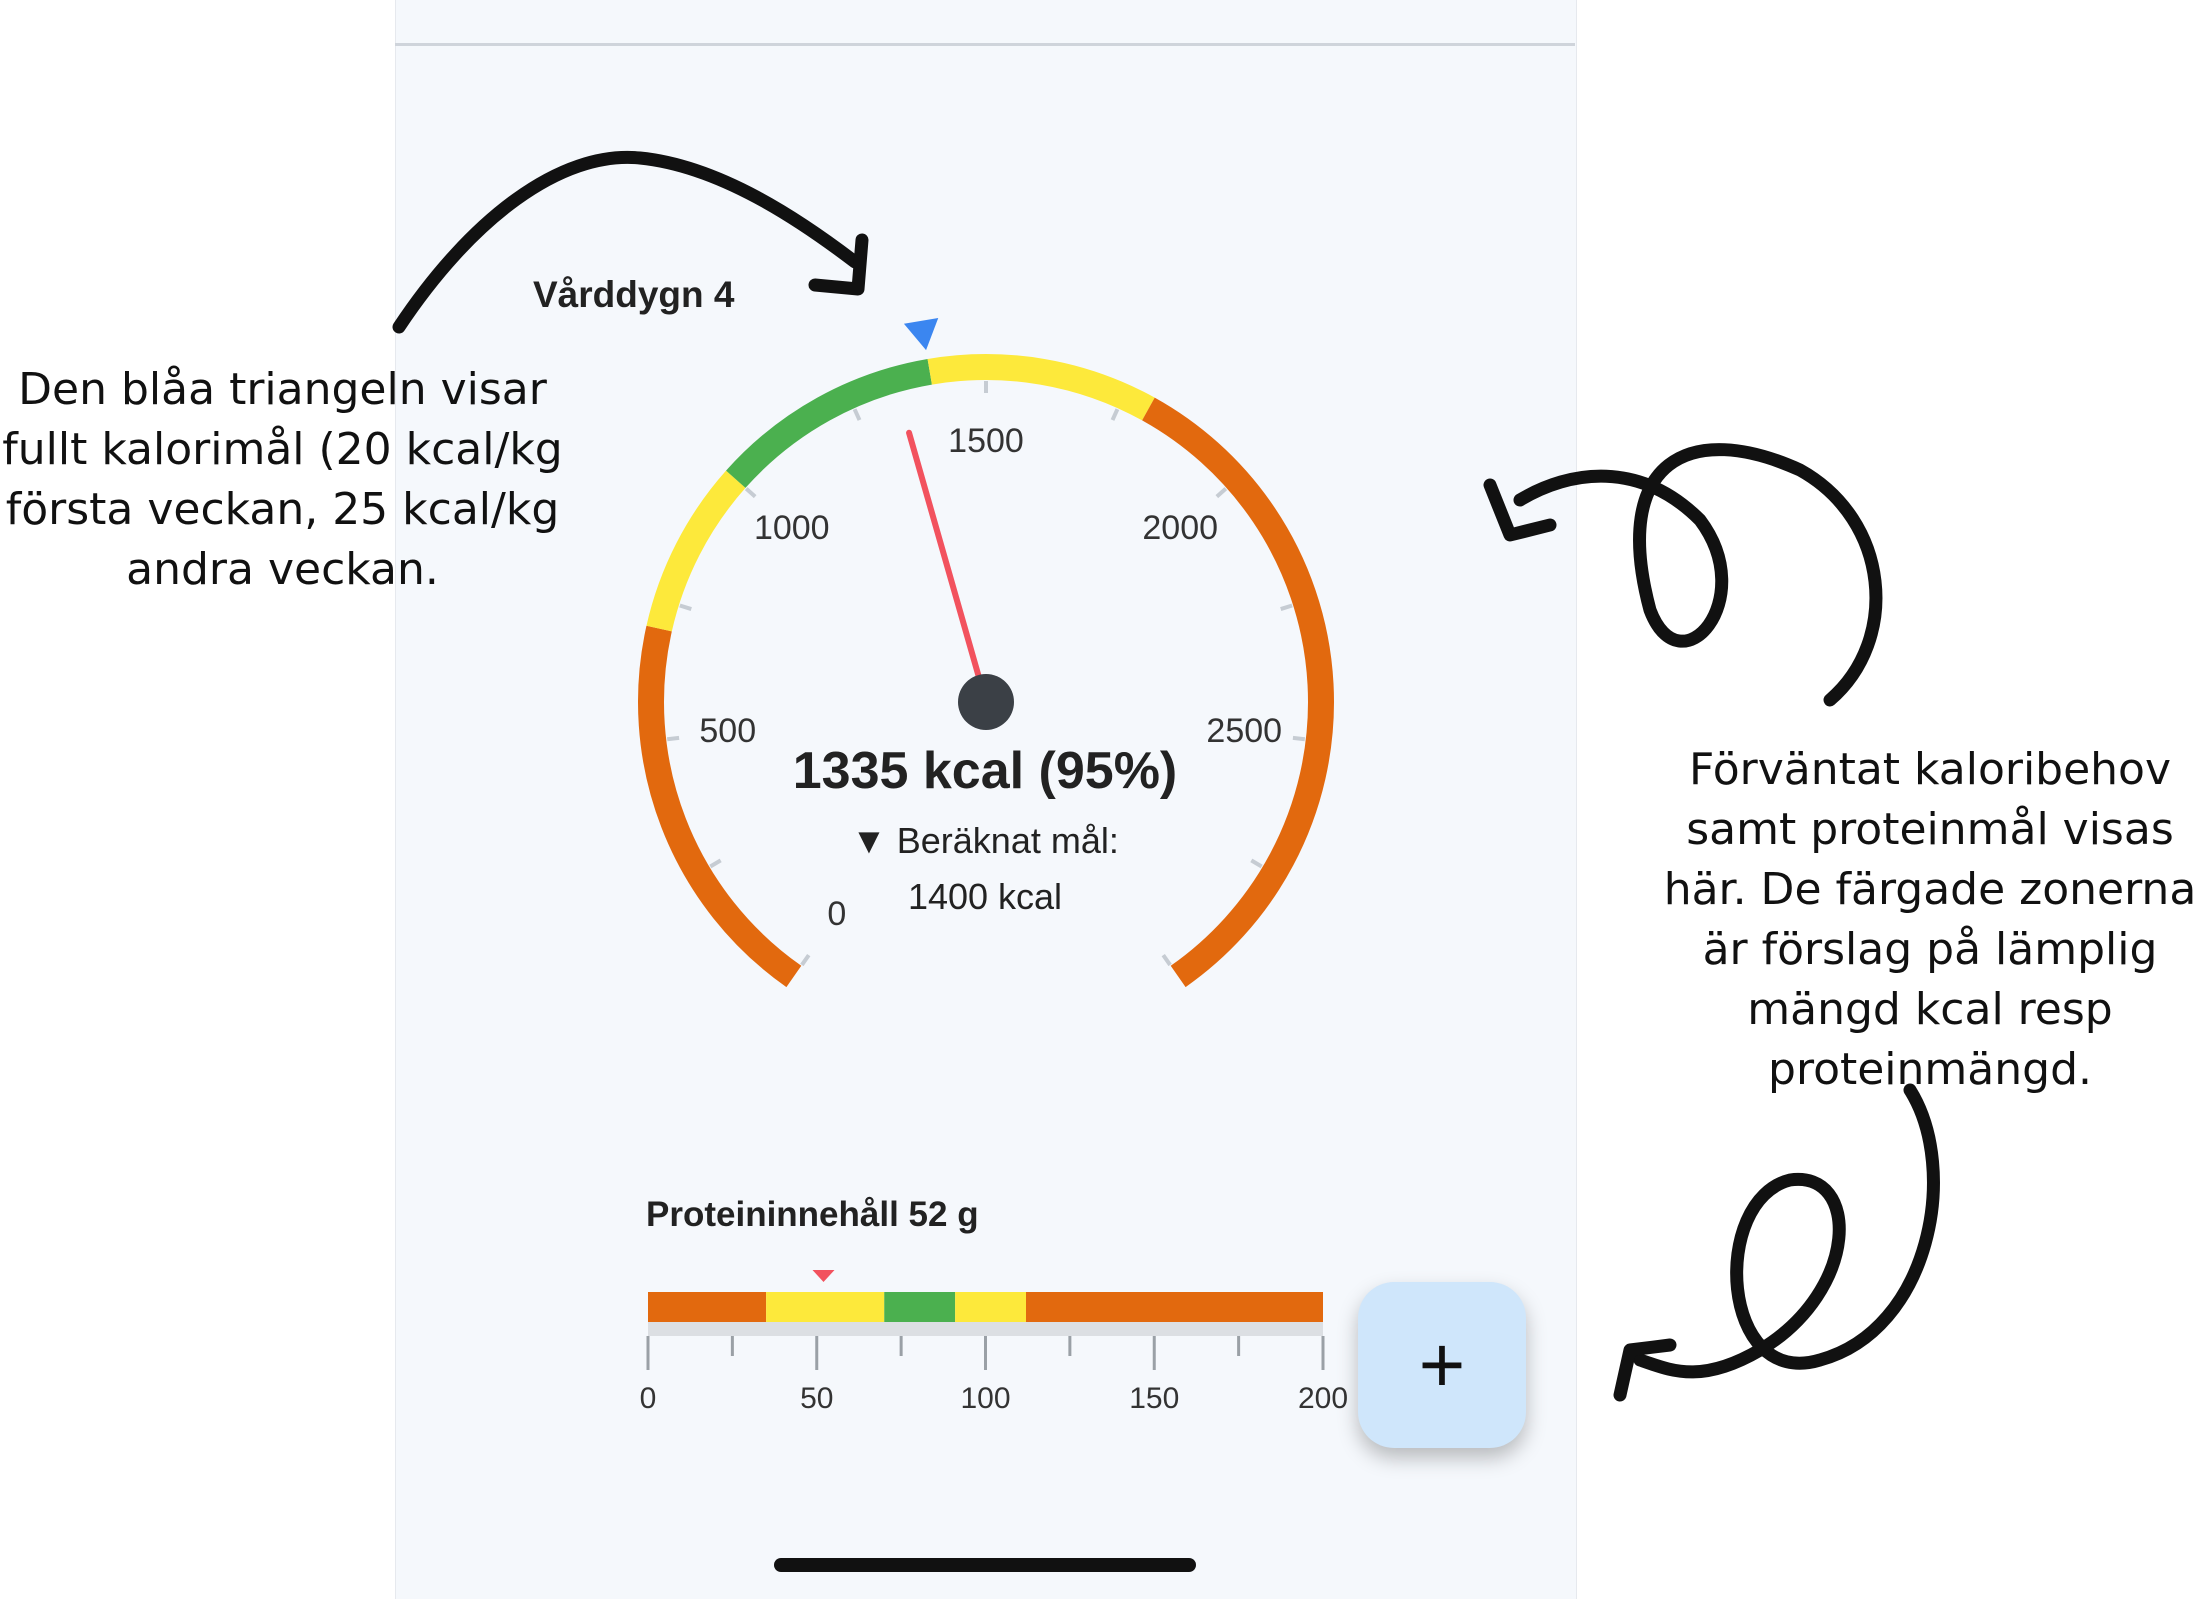 The image size is (2203, 1599). I want to click on protein-tick-label: 150, so click(1154, 1398).